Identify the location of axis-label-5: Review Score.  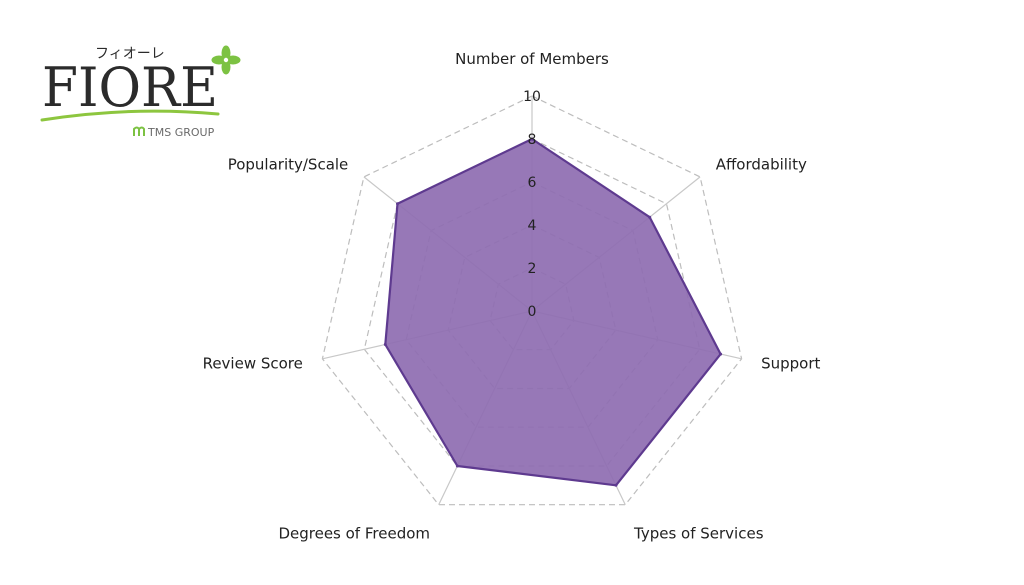
(253, 363).